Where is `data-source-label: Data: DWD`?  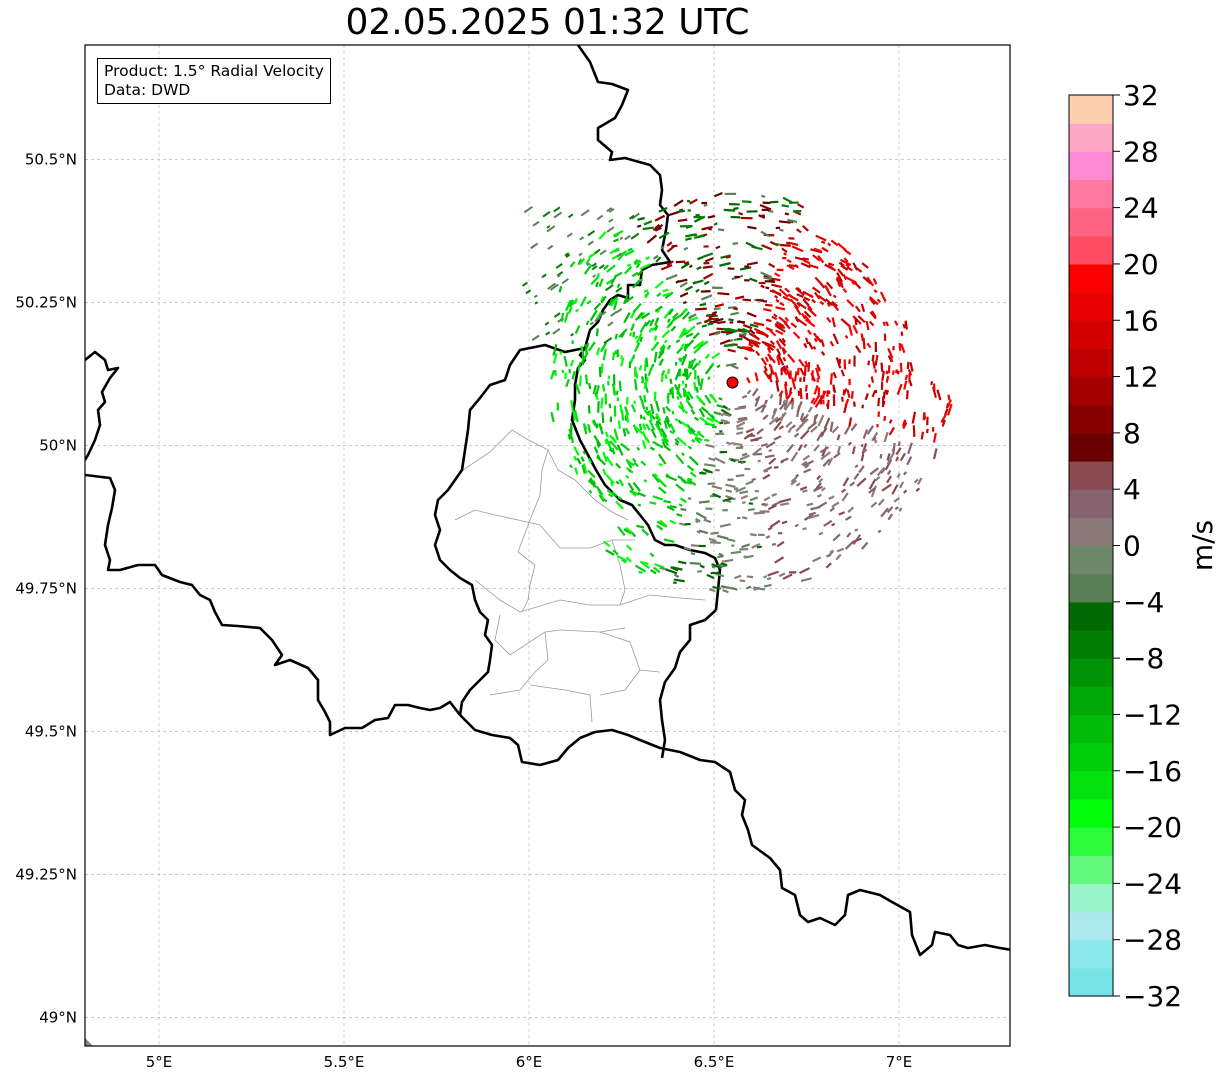
data-source-label: Data: DWD is located at coordinates (147, 90).